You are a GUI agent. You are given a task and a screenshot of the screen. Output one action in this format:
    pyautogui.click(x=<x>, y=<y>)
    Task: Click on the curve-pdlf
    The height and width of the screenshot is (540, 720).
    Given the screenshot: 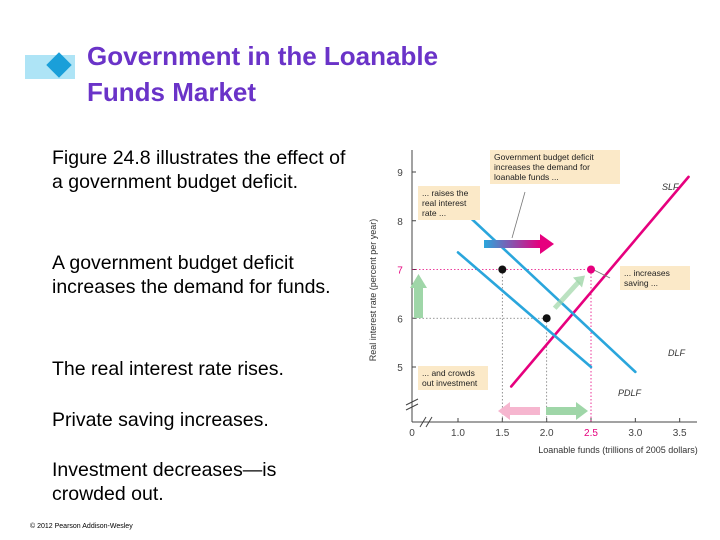 What is the action you would take?
    pyautogui.click(x=524, y=310)
    